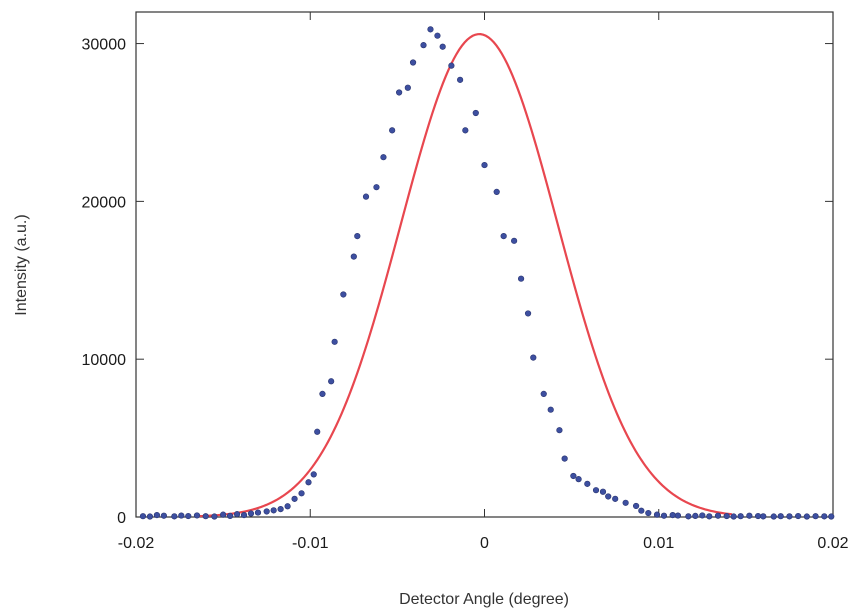 The height and width of the screenshot is (615, 859). Describe the element at coordinates (104, 202) in the screenshot. I see `y-tick-label: 20000` at that location.